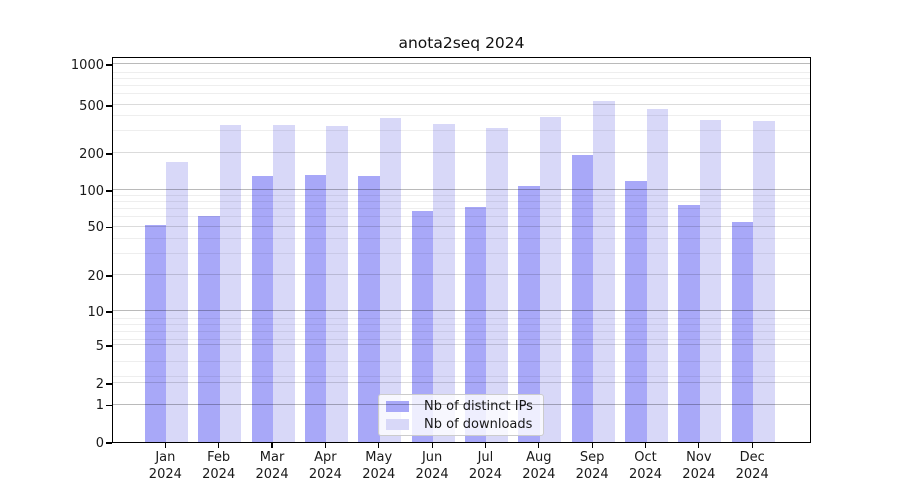  What do you see at coordinates (95, 227) in the screenshot?
I see `y-tick-label: 50` at bounding box center [95, 227].